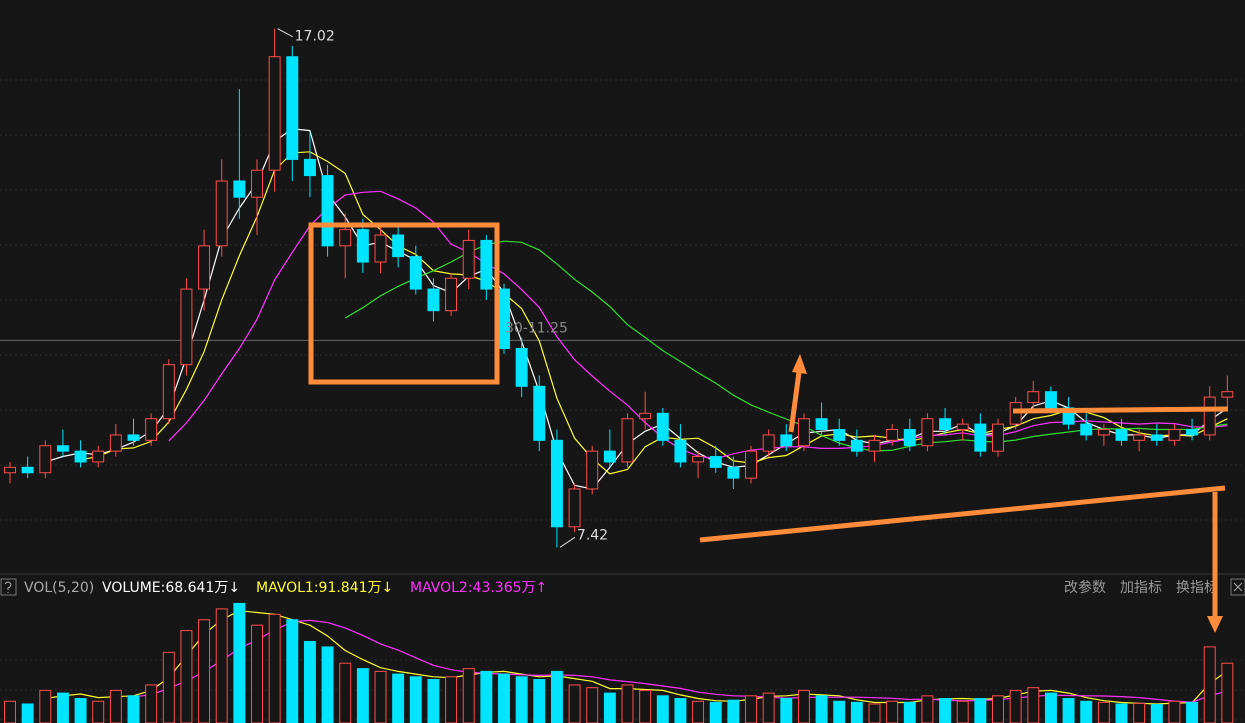  Describe the element at coordinates (59, 588) in the screenshot. I see `vol-indicator: VOL(5,20)` at that location.